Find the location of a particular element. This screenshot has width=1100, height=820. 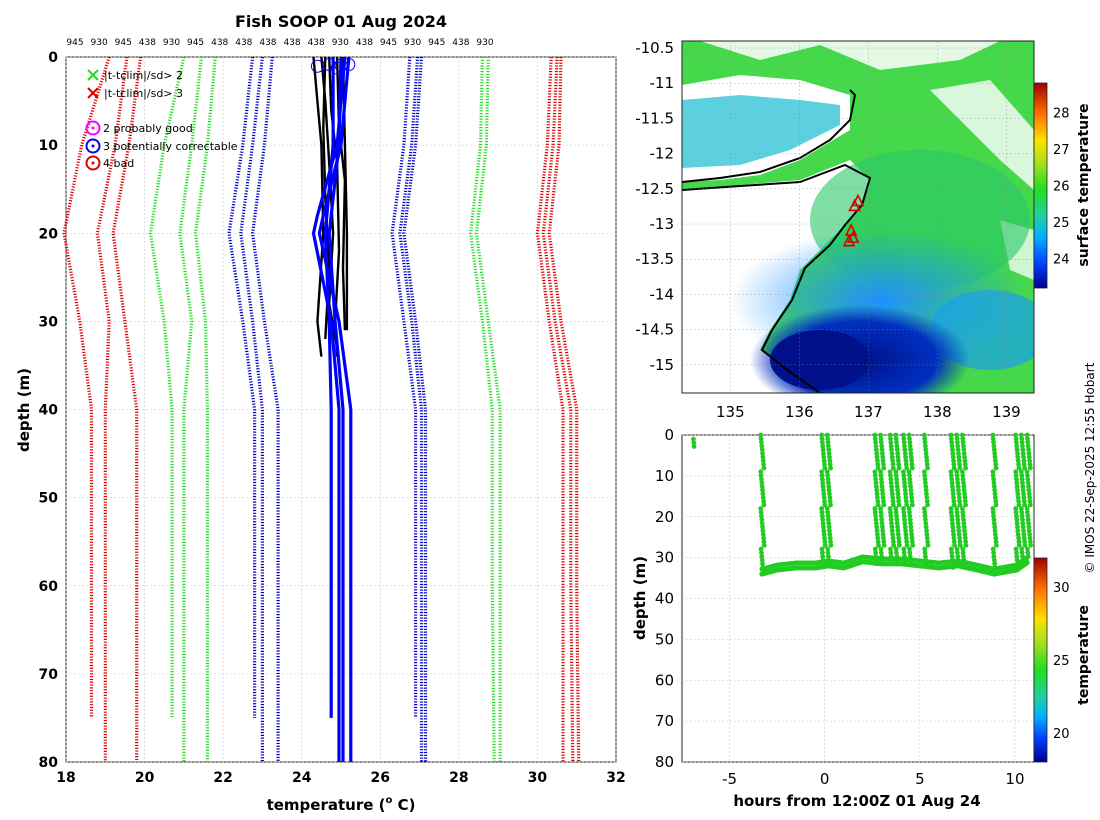

profile-top-label: 930 is located at coordinates (340, 43).